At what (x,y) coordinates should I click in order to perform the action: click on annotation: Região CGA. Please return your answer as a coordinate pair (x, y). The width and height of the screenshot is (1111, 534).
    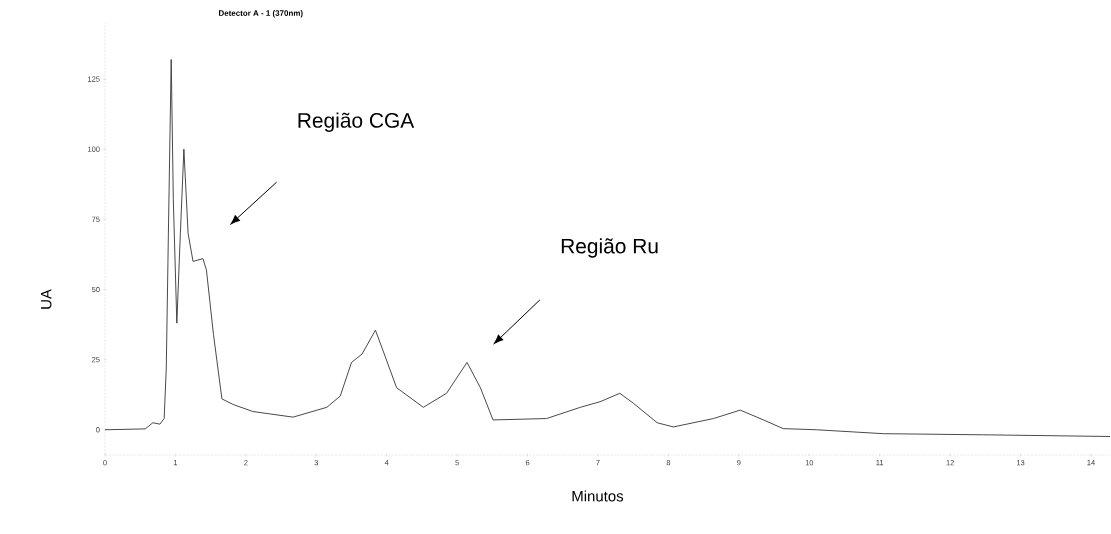
    Looking at the image, I should click on (356, 122).